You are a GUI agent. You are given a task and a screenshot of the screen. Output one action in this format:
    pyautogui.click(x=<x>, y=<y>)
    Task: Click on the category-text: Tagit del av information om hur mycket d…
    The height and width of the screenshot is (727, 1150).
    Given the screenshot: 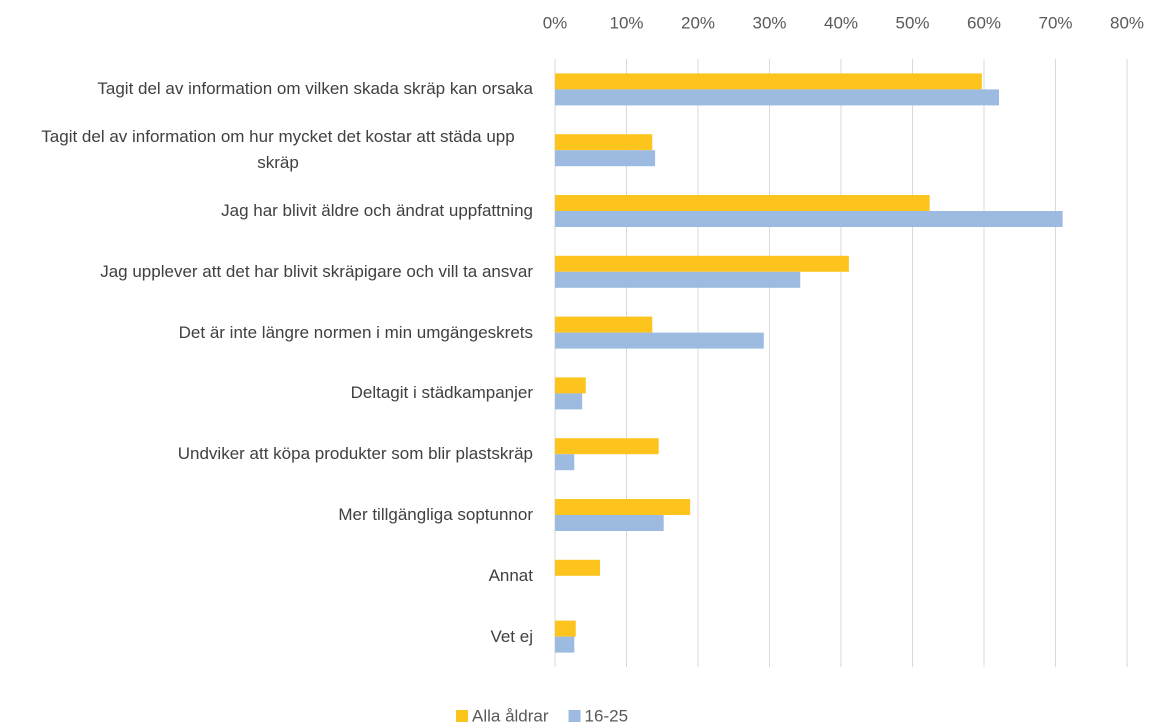 What is the action you would take?
    pyautogui.click(x=278, y=150)
    